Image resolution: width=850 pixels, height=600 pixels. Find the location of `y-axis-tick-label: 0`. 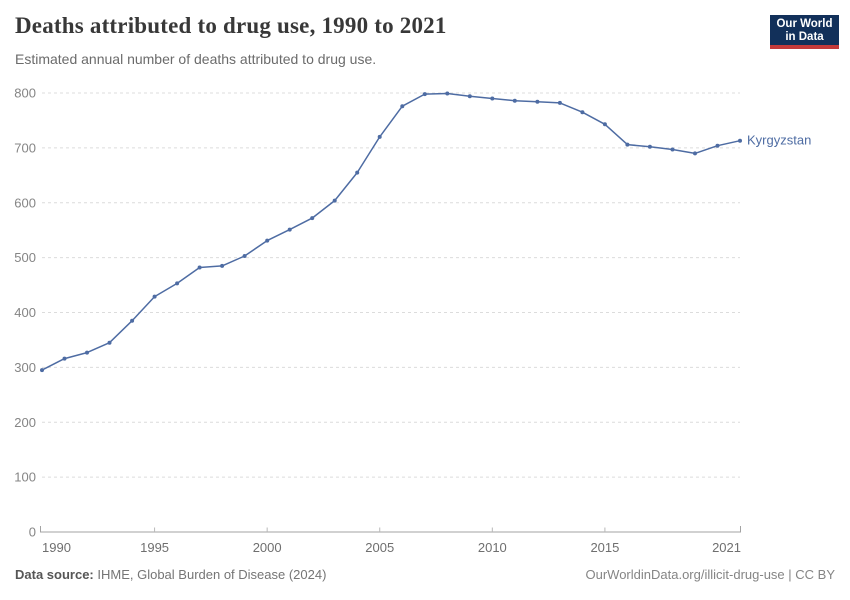

y-axis-tick-label: 0 is located at coordinates (32, 532).